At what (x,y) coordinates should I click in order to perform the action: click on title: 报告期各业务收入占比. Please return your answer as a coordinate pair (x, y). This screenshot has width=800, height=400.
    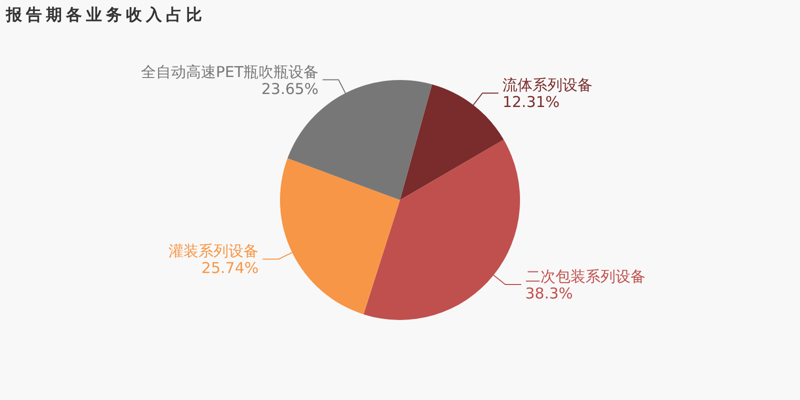
    Looking at the image, I should click on (106, 14).